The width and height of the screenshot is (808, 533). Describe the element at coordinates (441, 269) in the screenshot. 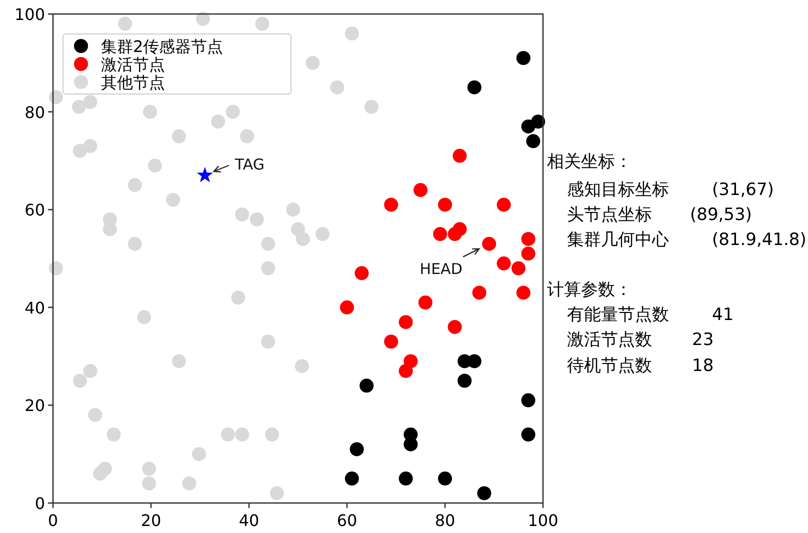

I see `annotation: HEAD` at that location.